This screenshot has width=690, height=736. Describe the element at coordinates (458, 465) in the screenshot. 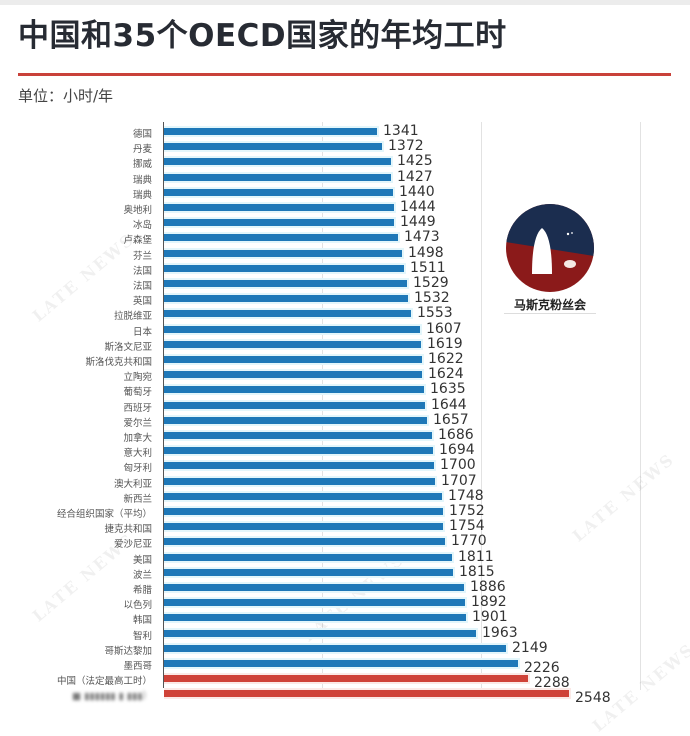

I see `bar-value: 1700` at that location.